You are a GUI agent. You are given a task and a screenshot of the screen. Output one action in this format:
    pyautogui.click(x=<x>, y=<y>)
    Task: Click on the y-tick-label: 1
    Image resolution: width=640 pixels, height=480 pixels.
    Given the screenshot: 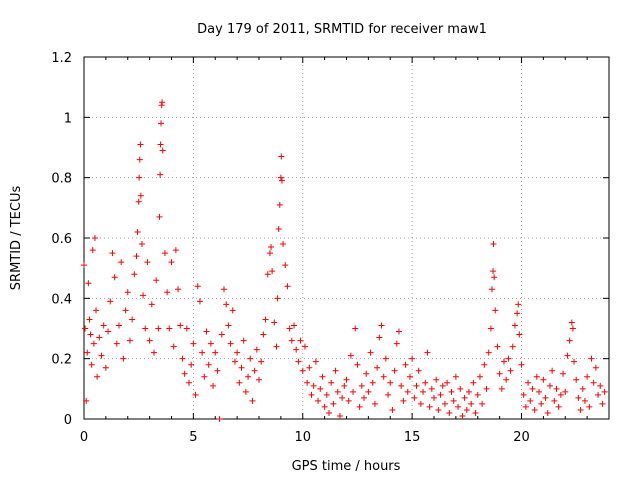 What is the action you would take?
    pyautogui.click(x=68, y=118)
    